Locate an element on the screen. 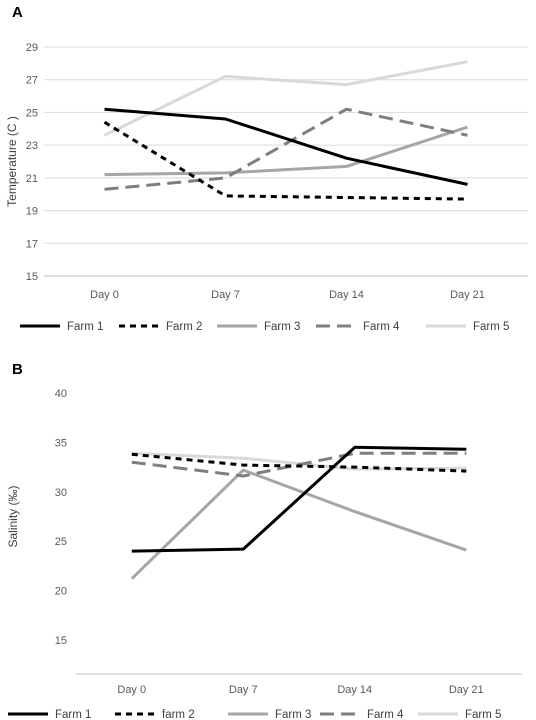  y-tick-labels: 15 20 25 30 35 40 is located at coordinates (61, 517).